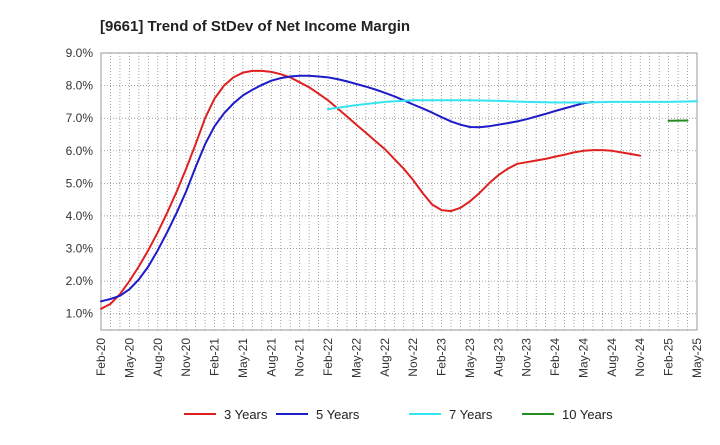  I want to click on x-tick-label: May-25, so click(697, 358).